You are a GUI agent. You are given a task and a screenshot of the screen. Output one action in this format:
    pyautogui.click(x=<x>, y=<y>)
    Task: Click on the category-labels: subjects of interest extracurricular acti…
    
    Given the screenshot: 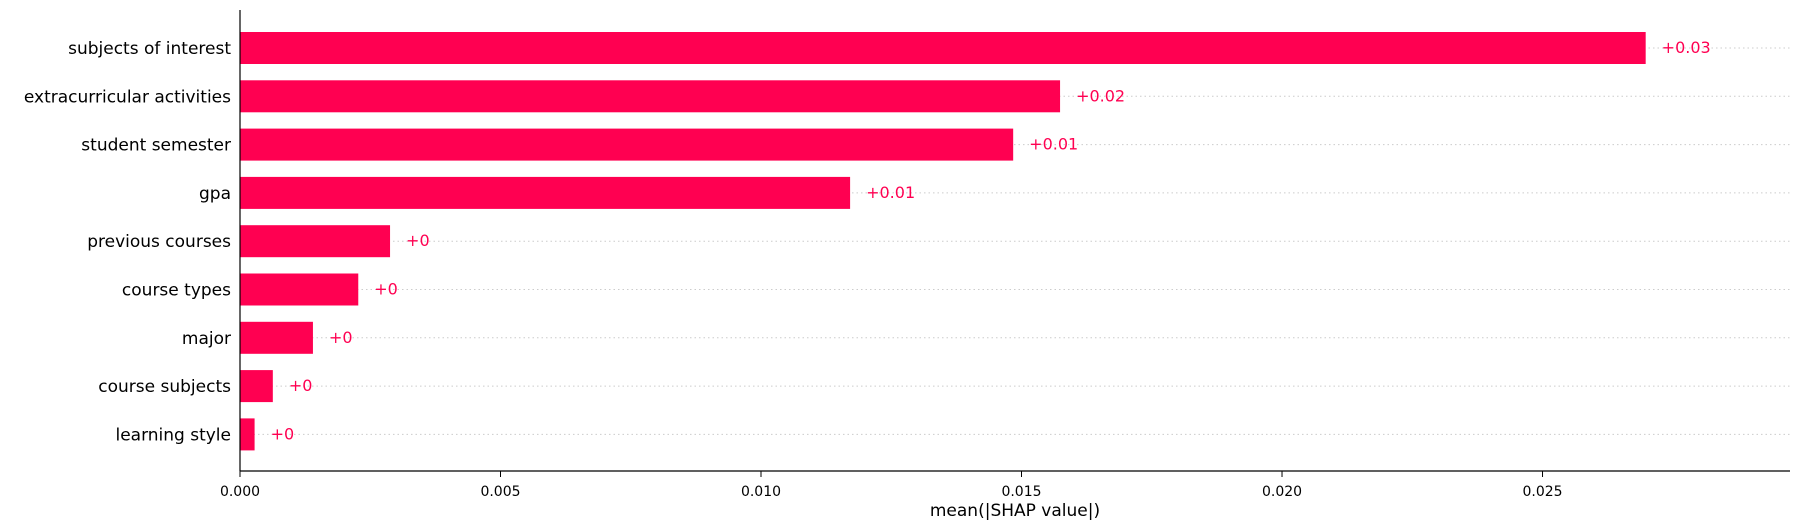 What is the action you would take?
    pyautogui.click(x=127, y=242)
    